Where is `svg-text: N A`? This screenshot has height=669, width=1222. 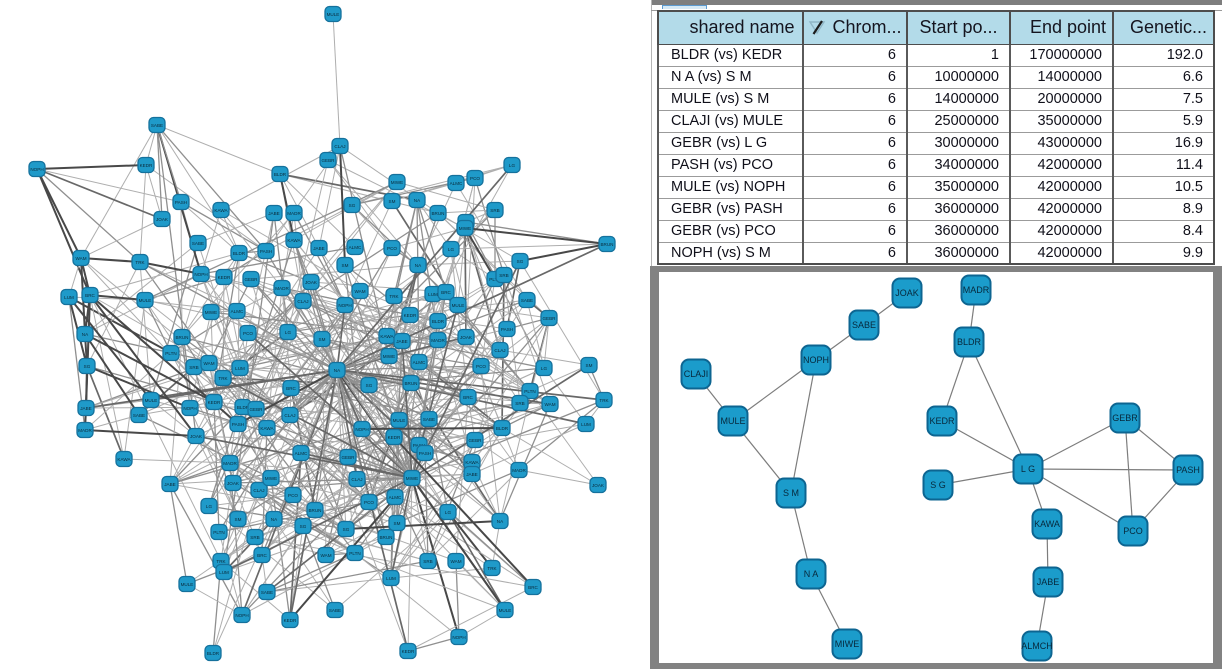 svg-text: N A is located at coordinates (811, 574).